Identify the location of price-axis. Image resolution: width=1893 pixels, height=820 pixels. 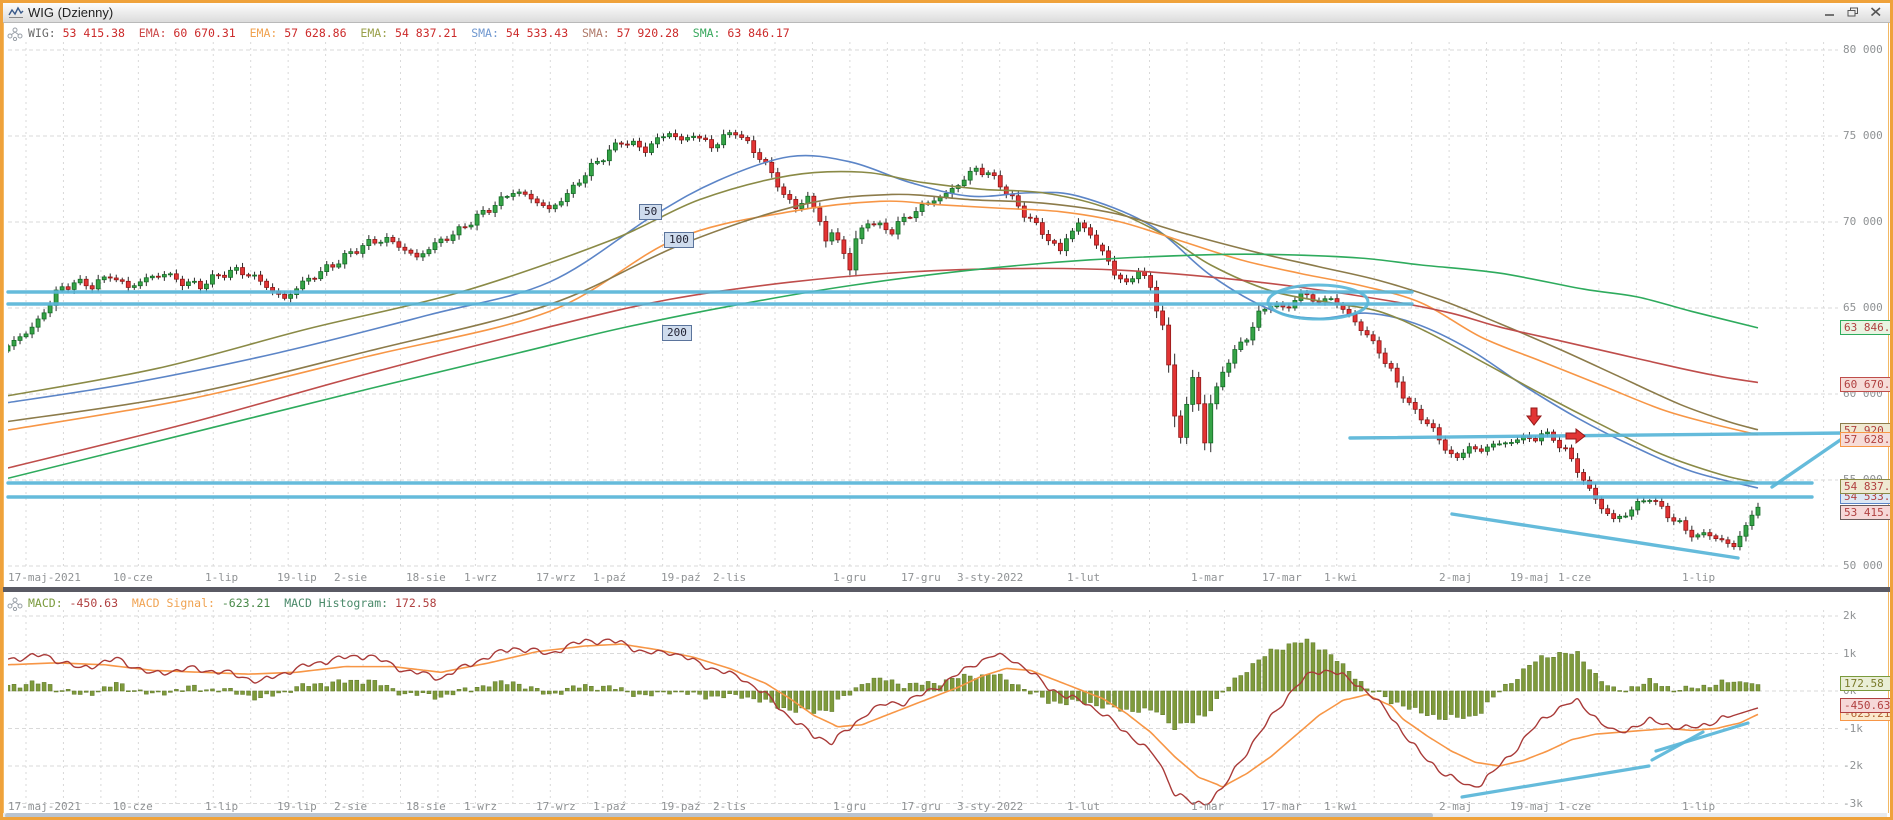
(1864, 306).